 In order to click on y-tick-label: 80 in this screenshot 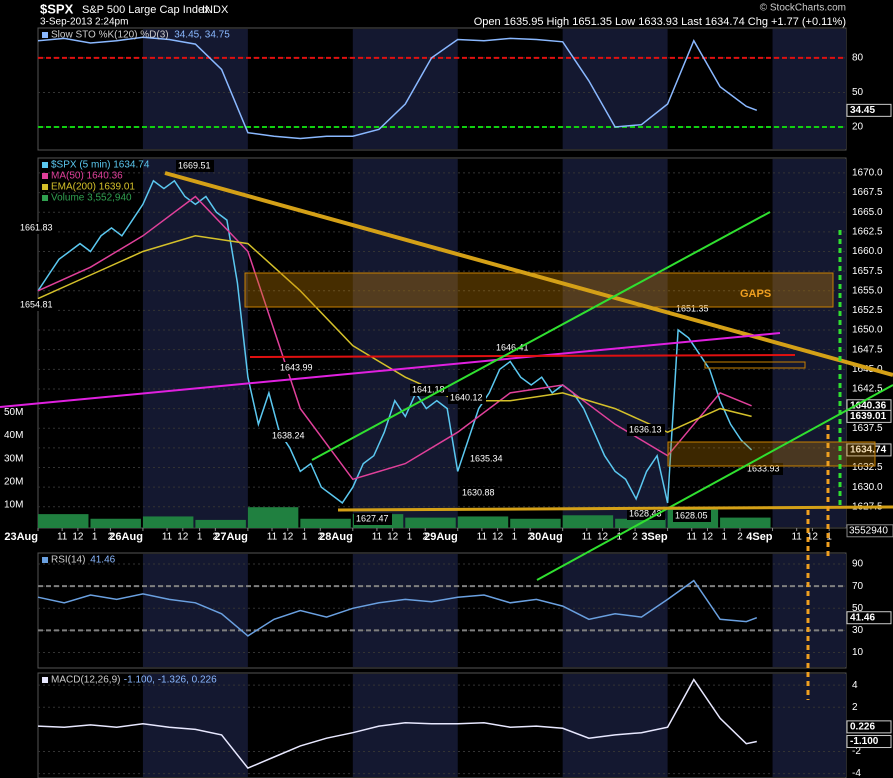, I will do `click(858, 58)`.